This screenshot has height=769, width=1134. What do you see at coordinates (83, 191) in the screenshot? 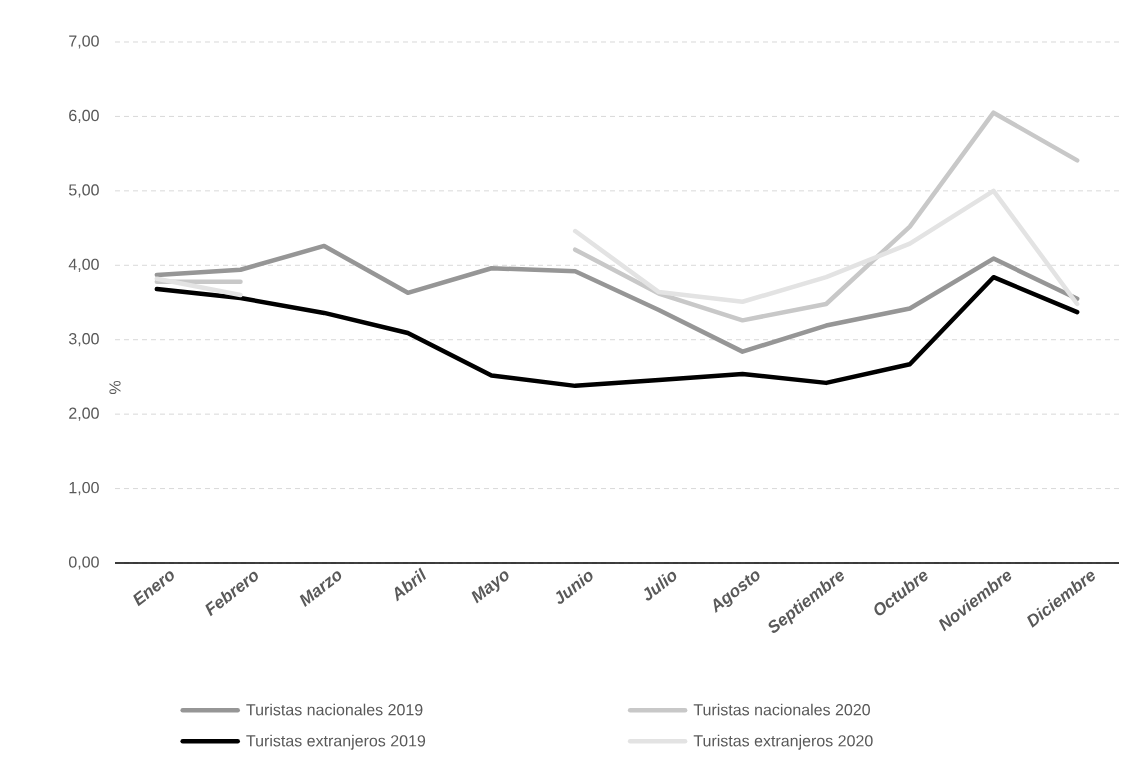
I see `y-tick-label: 5,00` at bounding box center [83, 191].